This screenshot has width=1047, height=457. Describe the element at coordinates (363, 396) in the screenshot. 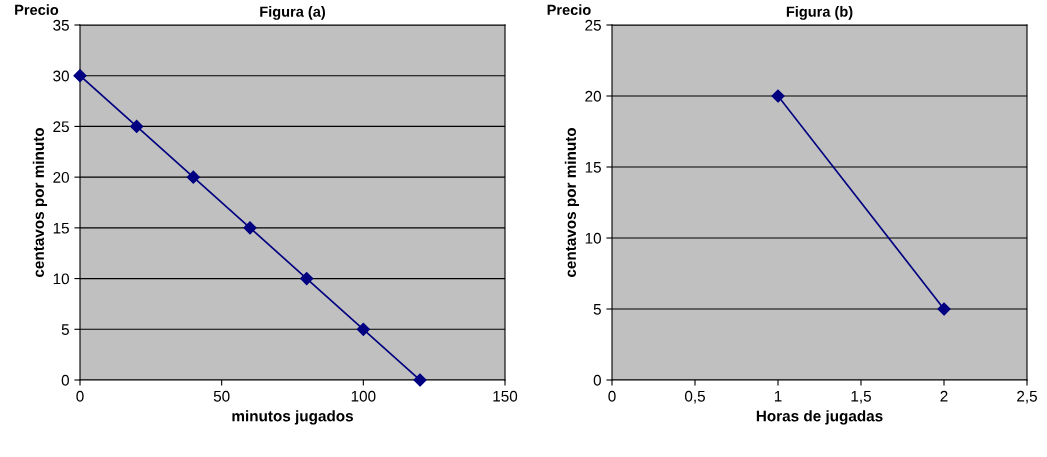

I see `x-tick-label: 100` at that location.